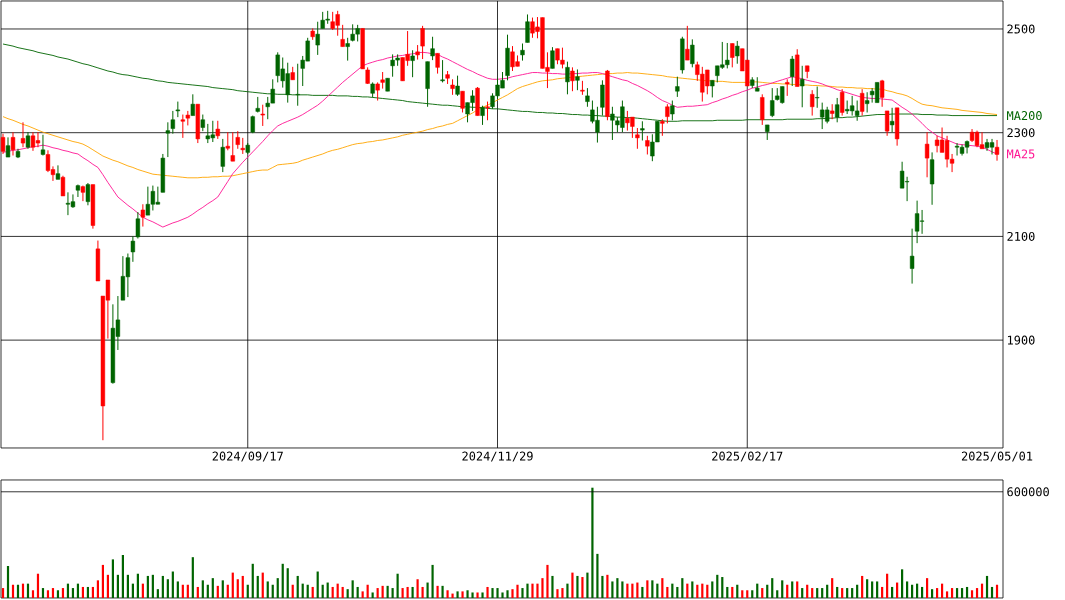 Image resolution: width=1065 pixels, height=600 pixels. What do you see at coordinates (1024, 116) in the screenshot?
I see `series-label: MA200` at bounding box center [1024, 116].